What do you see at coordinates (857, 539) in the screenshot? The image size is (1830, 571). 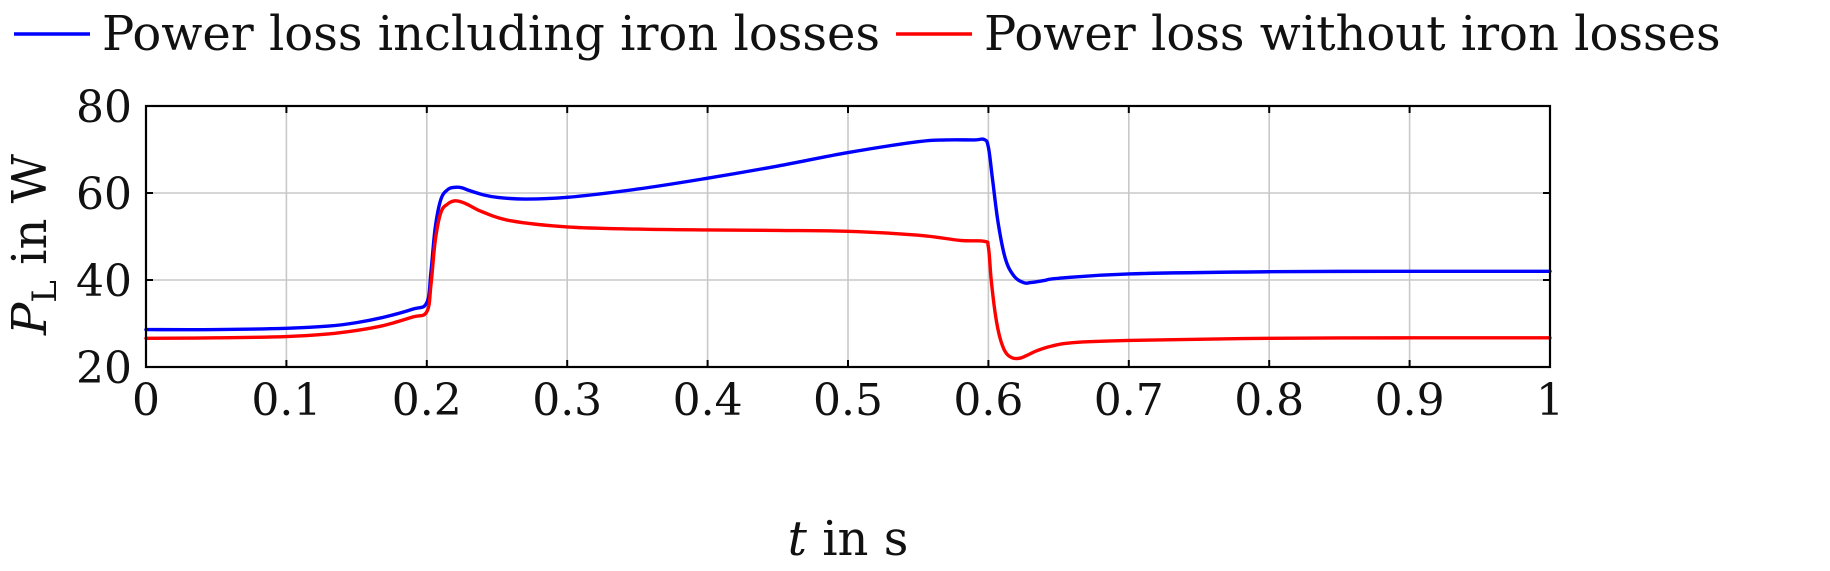 I see `x-axis-label-unit: in s` at bounding box center [857, 539].